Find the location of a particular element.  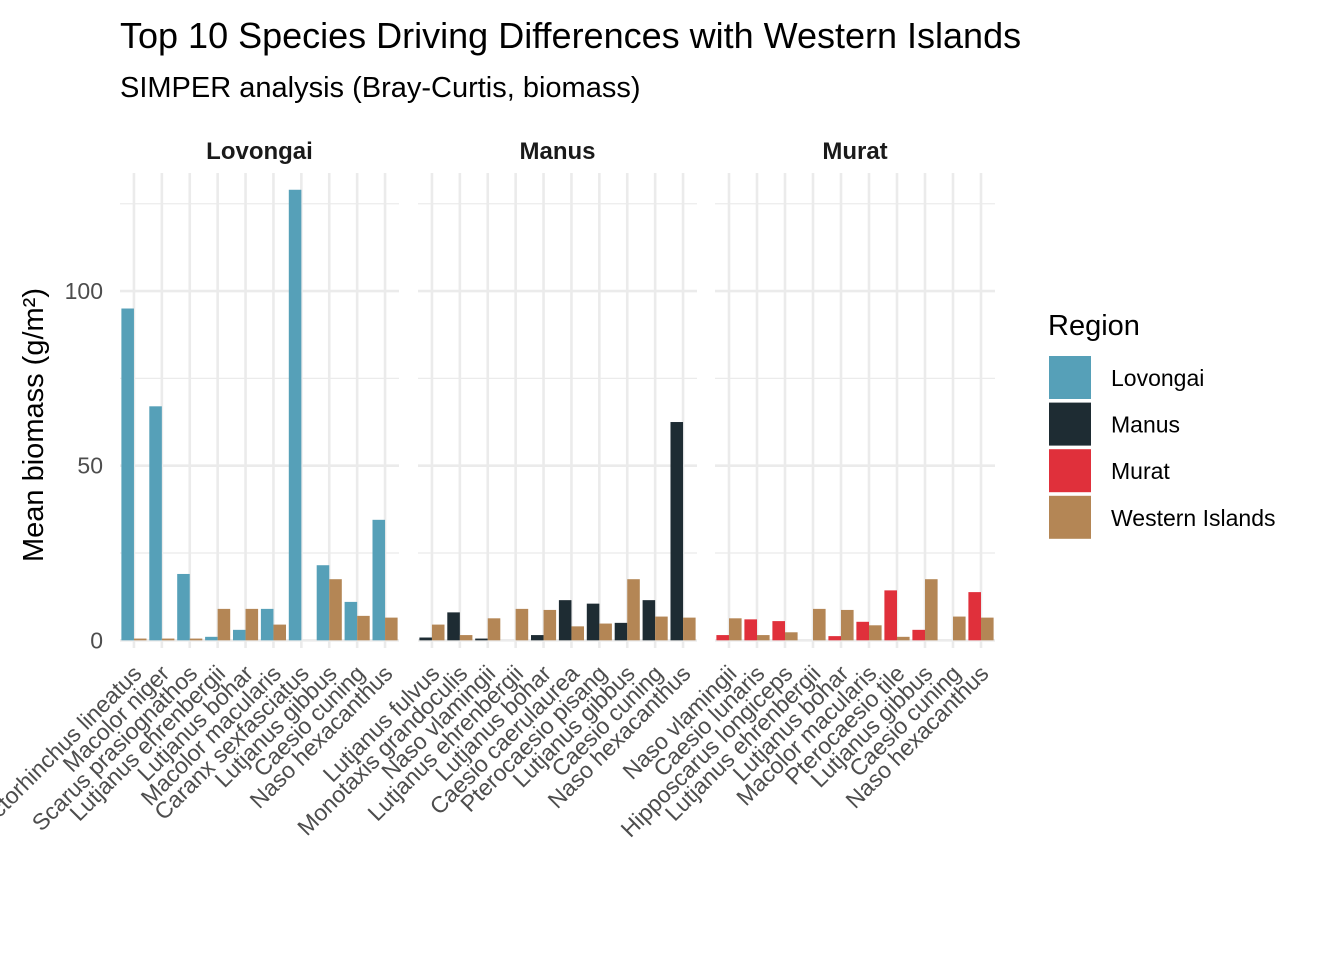

bar-manus-manus-lutjanus-bohar is located at coordinates (537, 638).